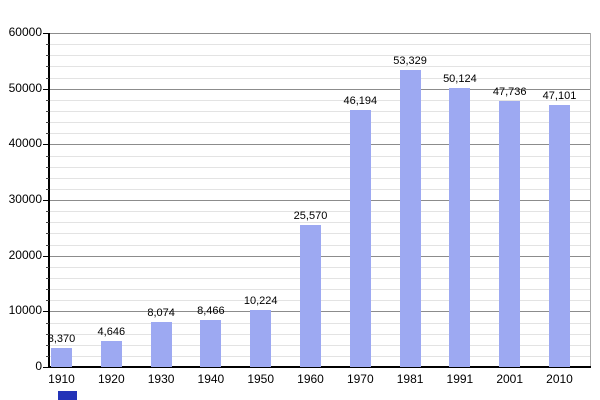 The width and height of the screenshot is (600, 400). I want to click on y-axis-tick-label: 20000, so click(25, 254).